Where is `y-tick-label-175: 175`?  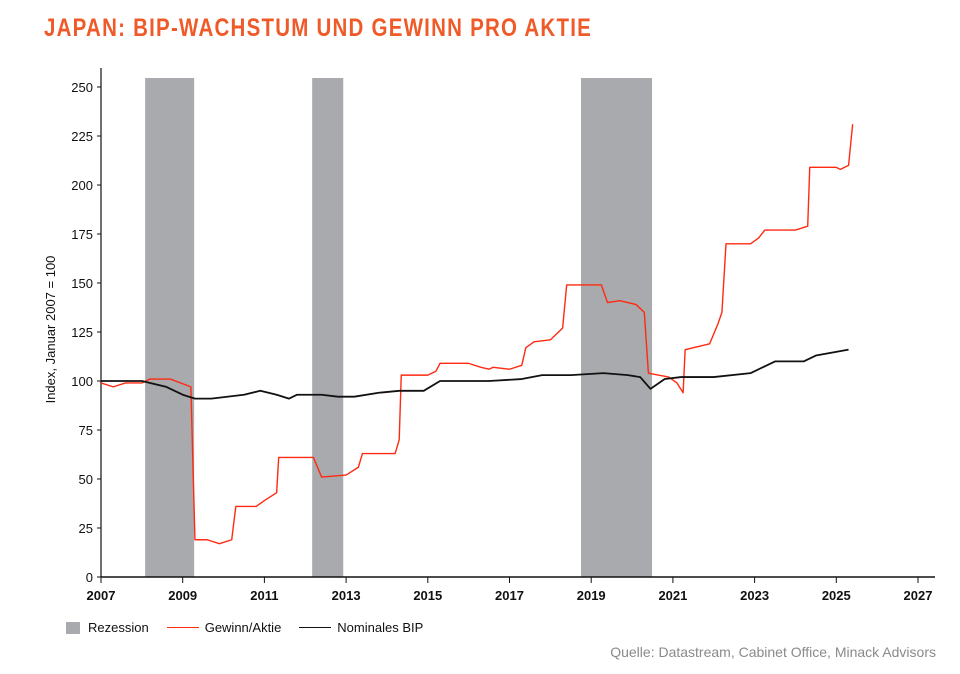 y-tick-label-175: 175 is located at coordinates (82, 234).